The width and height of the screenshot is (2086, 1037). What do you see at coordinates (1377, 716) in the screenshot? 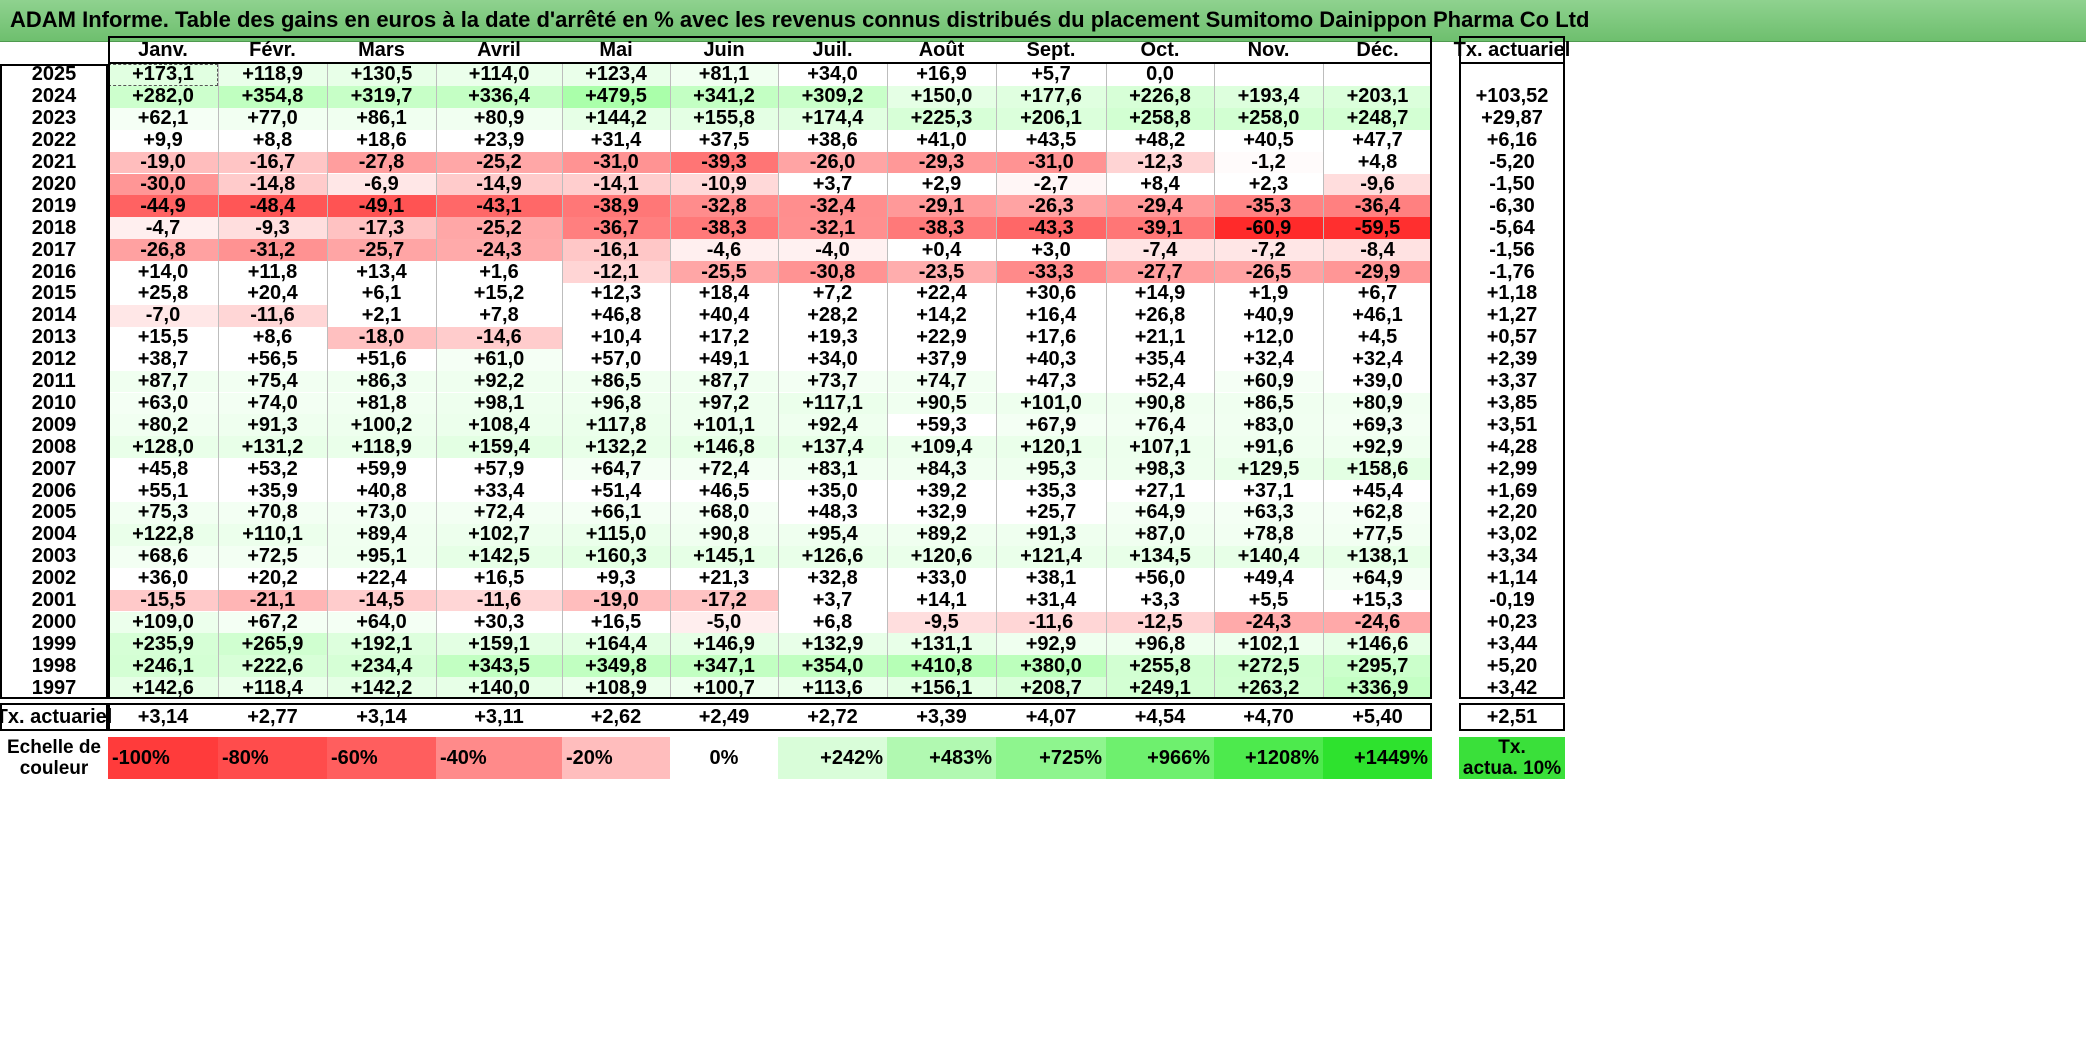
I see `footer-rate: +5,40` at bounding box center [1377, 716].